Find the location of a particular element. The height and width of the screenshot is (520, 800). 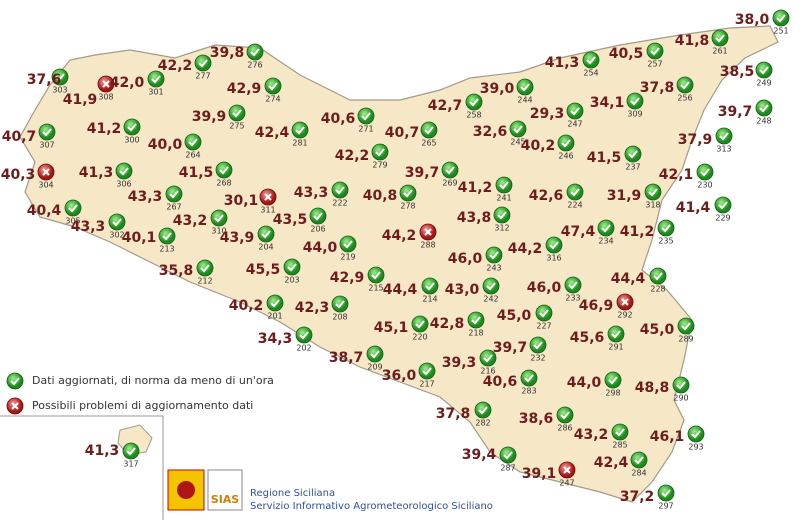

station-id: 309 is located at coordinates (634, 114).